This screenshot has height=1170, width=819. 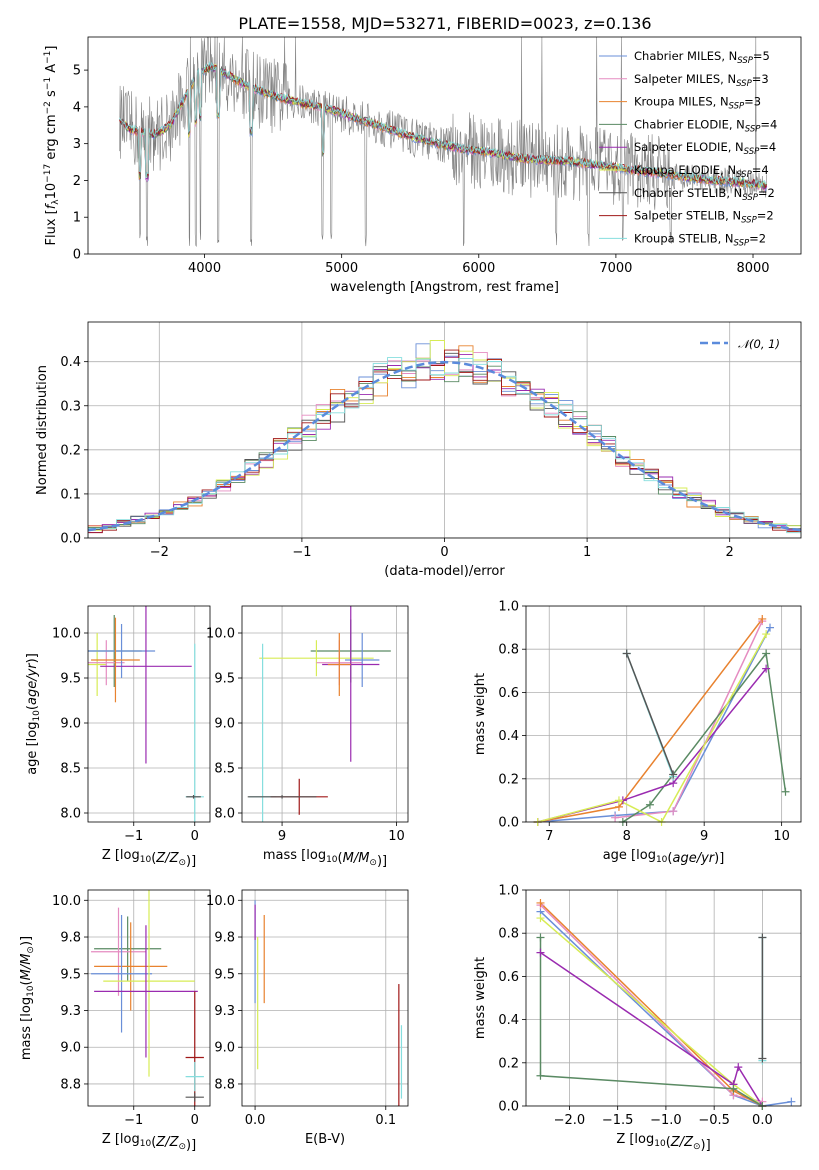 I want to click on age_vs_z-xtick-label: 0, so click(x=195, y=836).